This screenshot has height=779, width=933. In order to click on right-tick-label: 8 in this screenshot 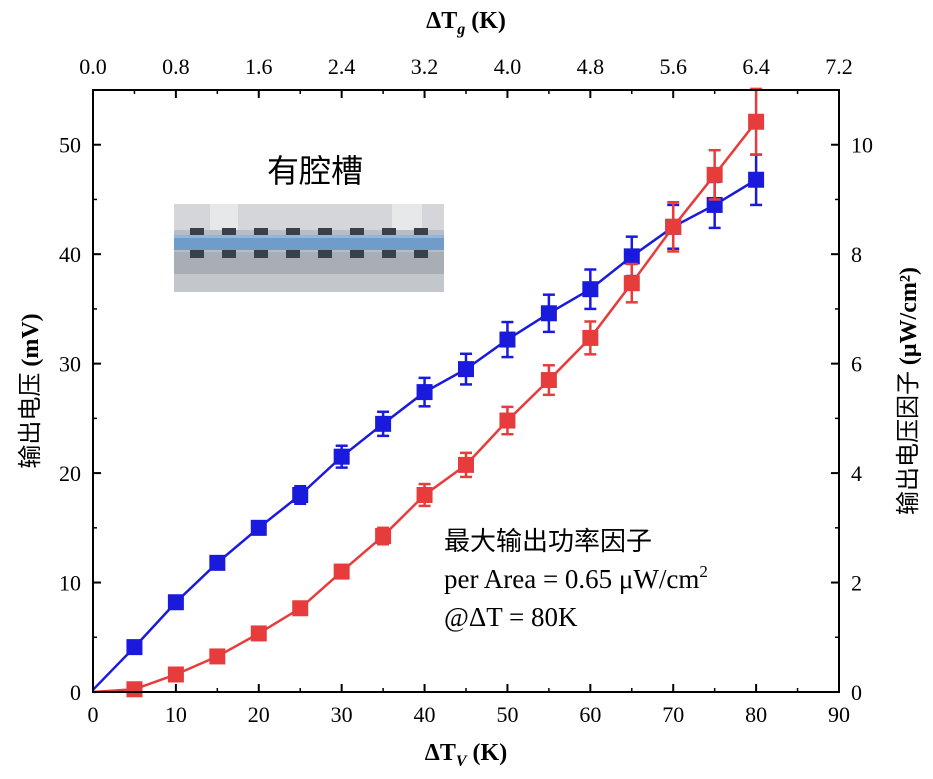, I will do `click(856, 254)`.